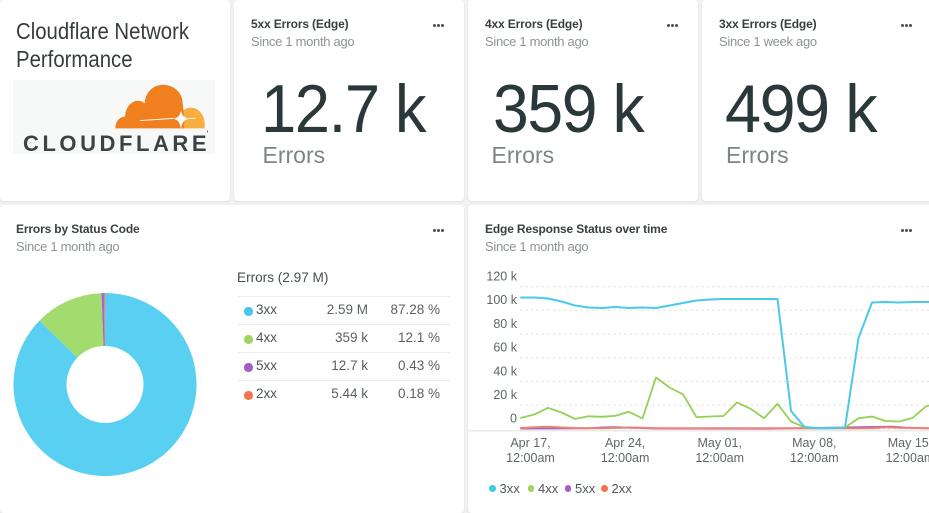  I want to click on svg-text: 40 k, so click(505, 371).